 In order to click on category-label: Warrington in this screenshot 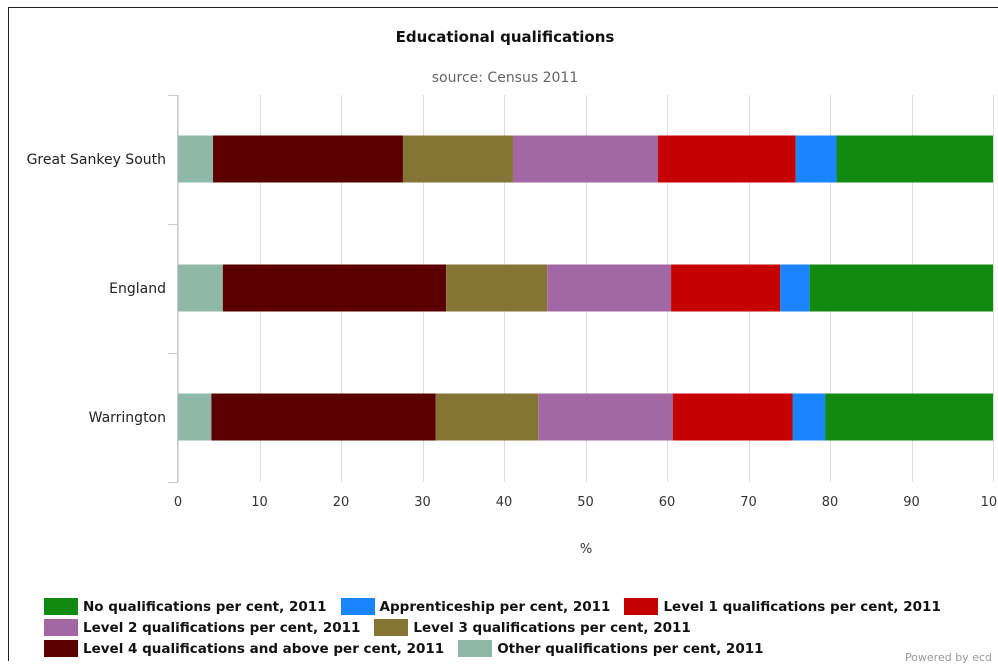, I will do `click(127, 418)`.